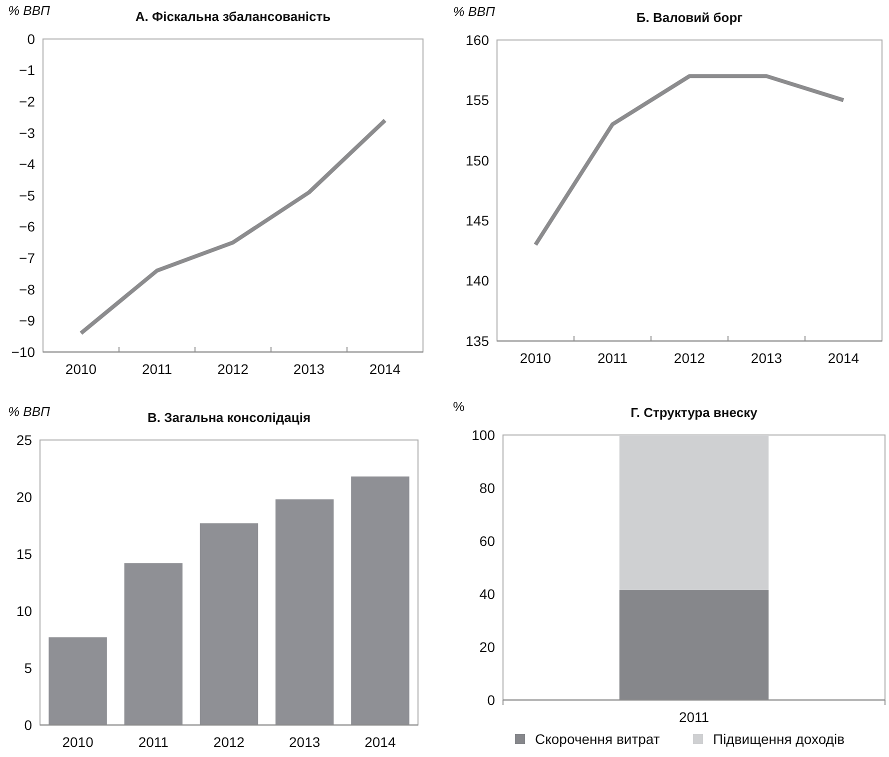 This screenshot has height=757, width=889. Describe the element at coordinates (27, 195) in the screenshot. I see `y-tick-label: −5` at that location.